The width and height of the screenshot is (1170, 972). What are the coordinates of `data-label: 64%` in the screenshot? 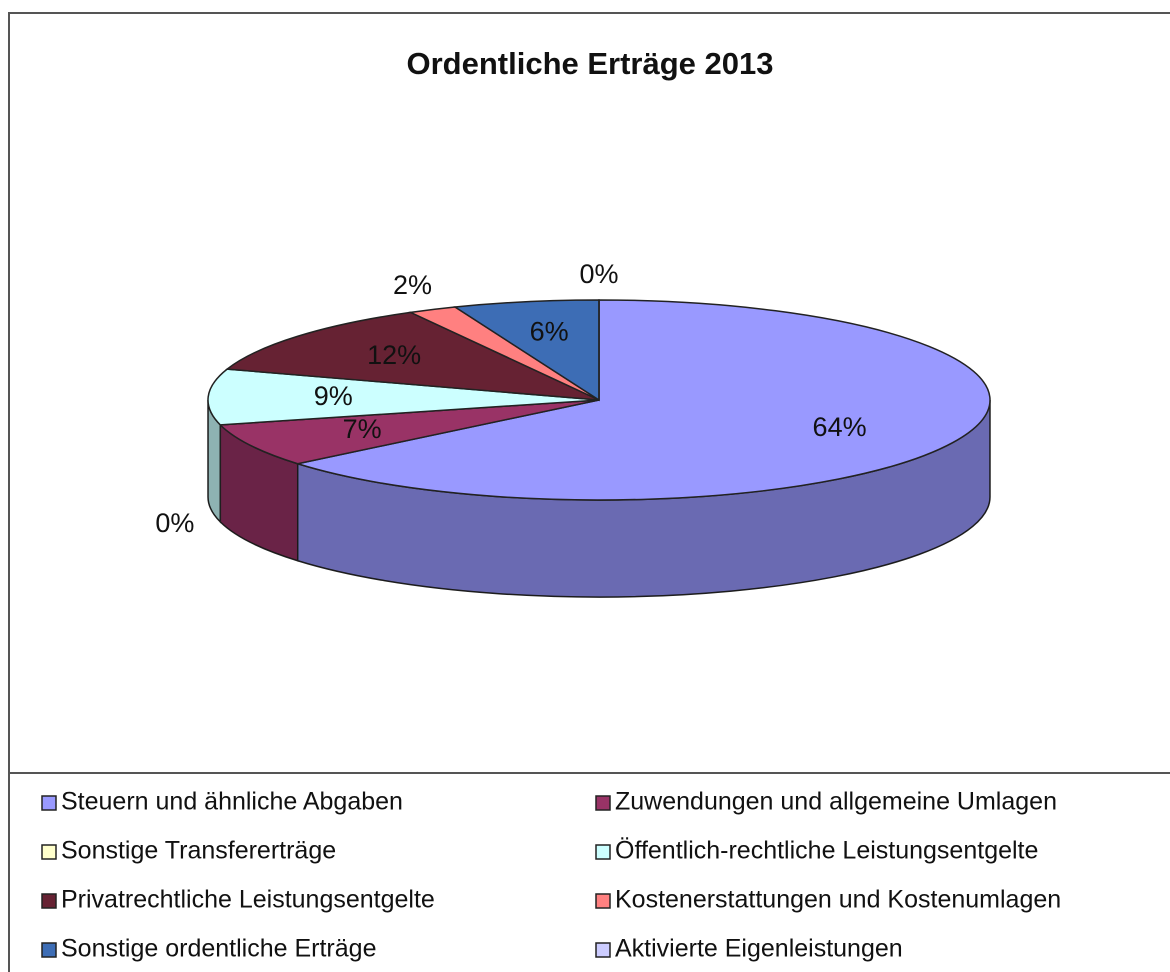 It's located at (840, 427).